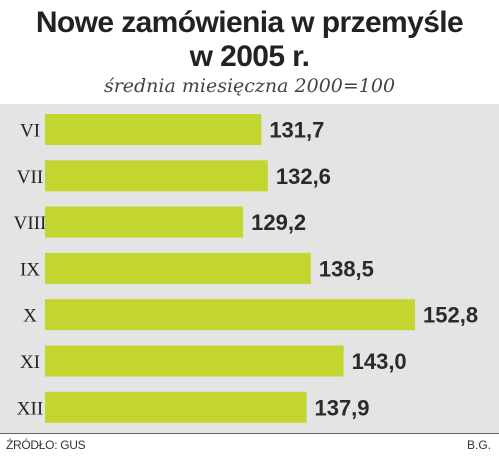  What do you see at coordinates (249, 56) in the screenshot?
I see `chart-title-line2: w 2005 r.` at bounding box center [249, 56].